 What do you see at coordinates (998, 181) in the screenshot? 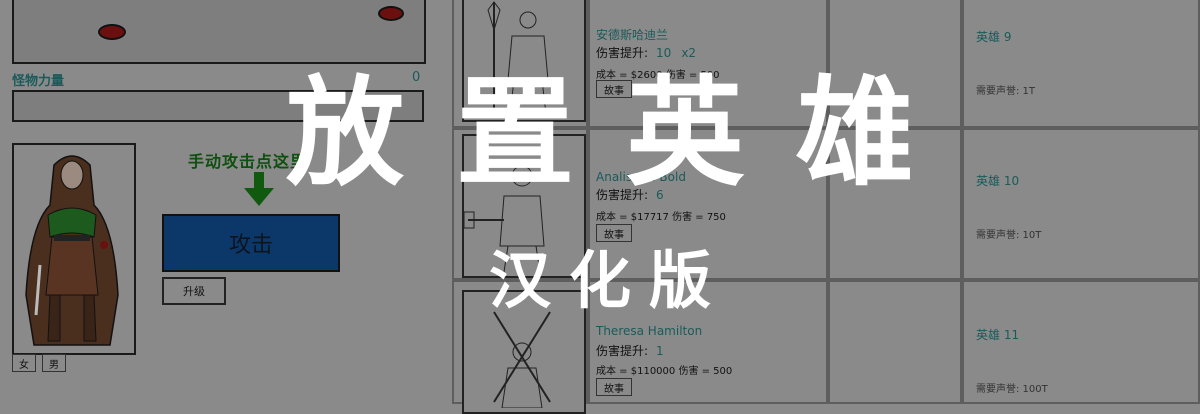
I see `locked-hero-name: 英雄 10` at bounding box center [998, 181].